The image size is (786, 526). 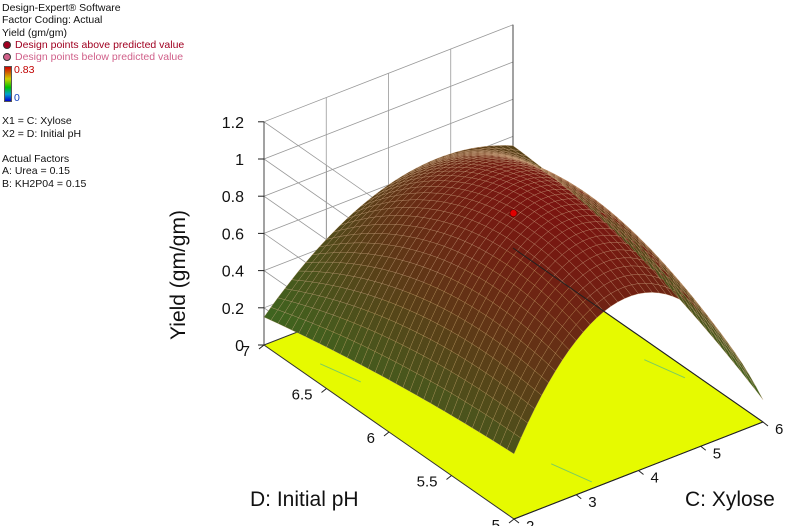 I want to click on actual-factors-title: Actual Factors, so click(x=36, y=159).